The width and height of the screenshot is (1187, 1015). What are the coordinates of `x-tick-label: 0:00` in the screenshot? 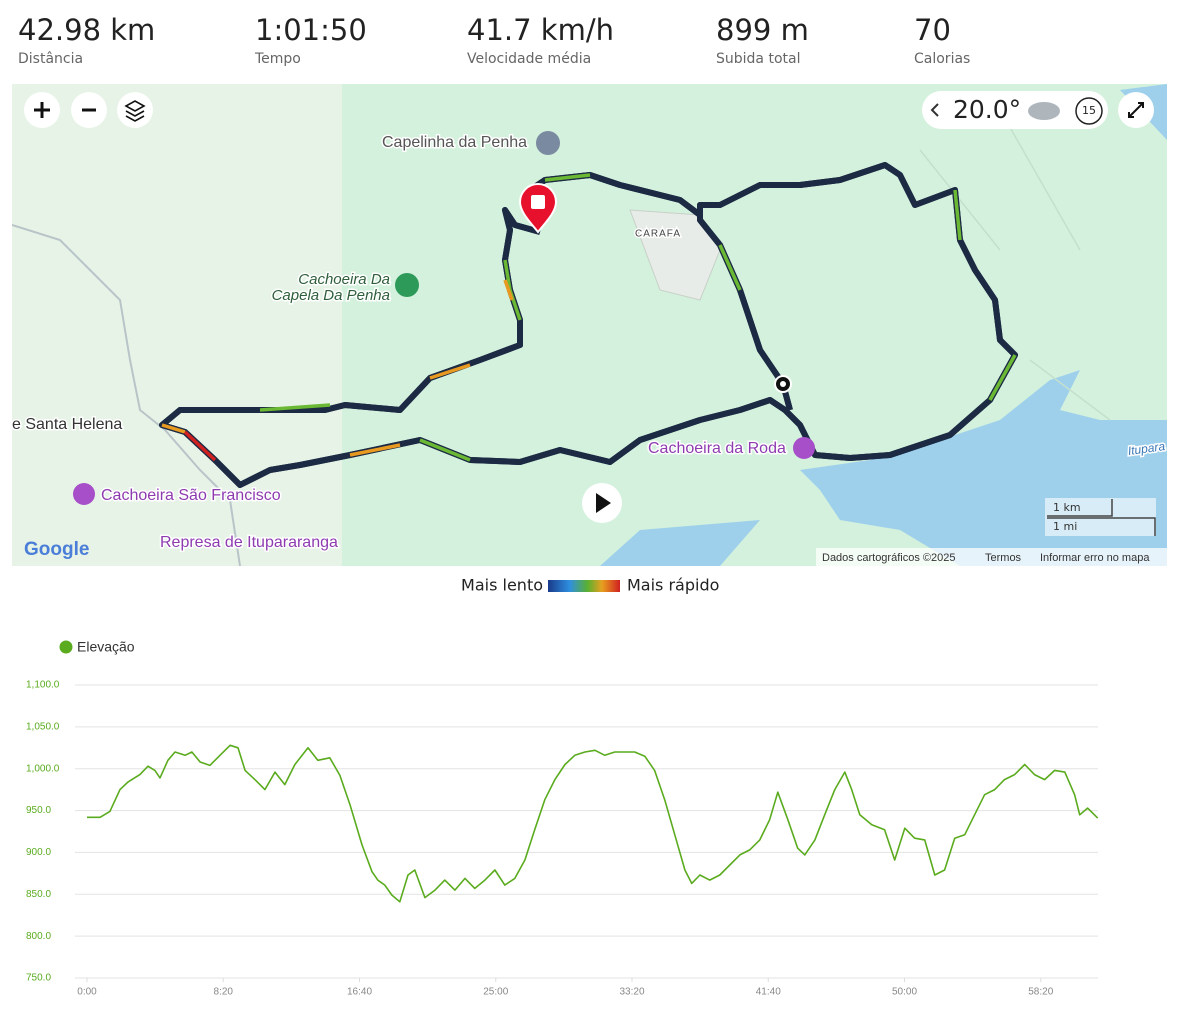 It's located at (87, 992).